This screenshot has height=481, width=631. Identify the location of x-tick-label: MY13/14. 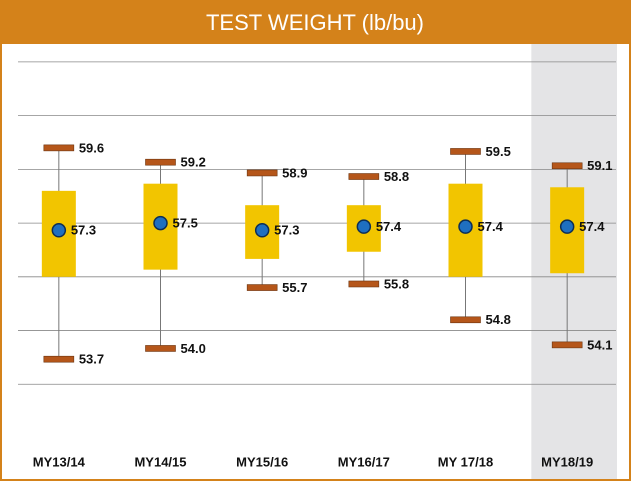
(59, 461).